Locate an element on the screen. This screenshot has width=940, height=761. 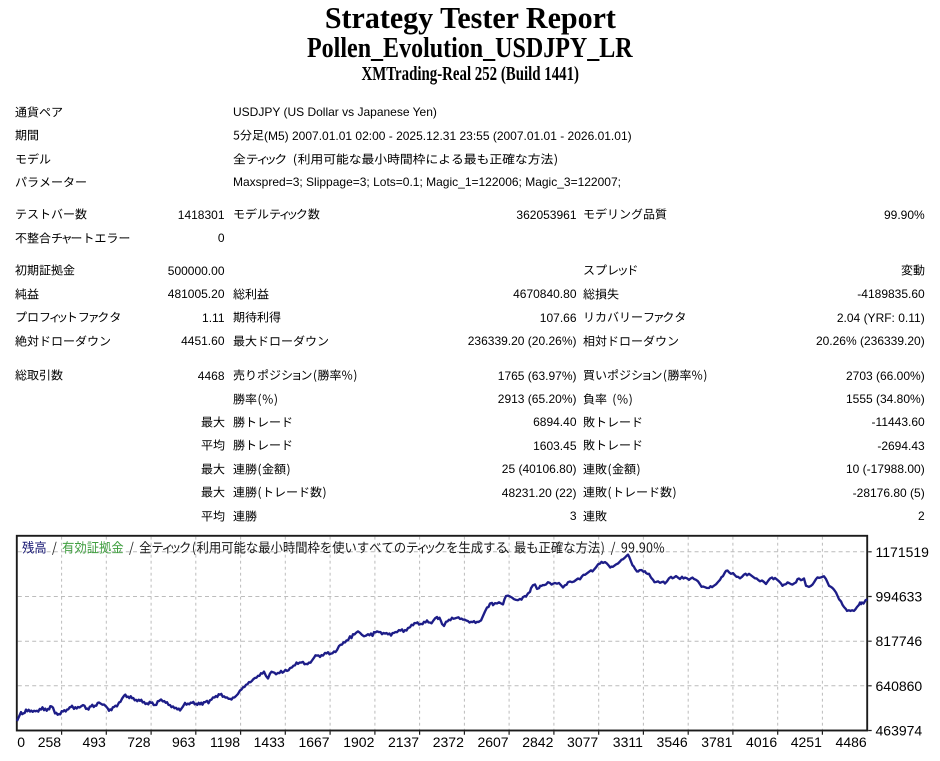
svg-text: 2372 is located at coordinates (448, 742).